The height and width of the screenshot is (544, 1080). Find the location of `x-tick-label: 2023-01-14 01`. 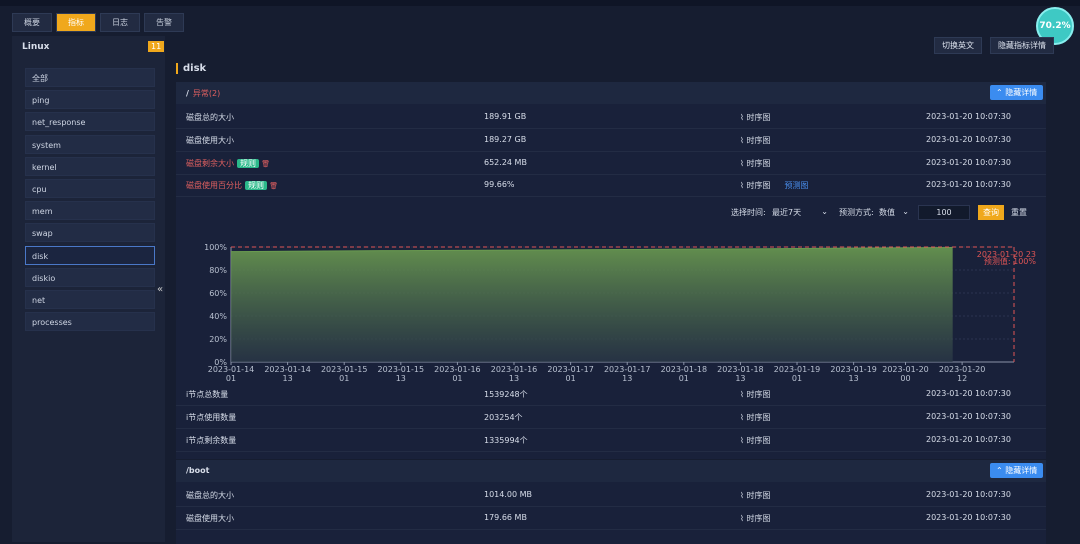

x-tick-label: 2023-01-14 01 is located at coordinates (231, 374).